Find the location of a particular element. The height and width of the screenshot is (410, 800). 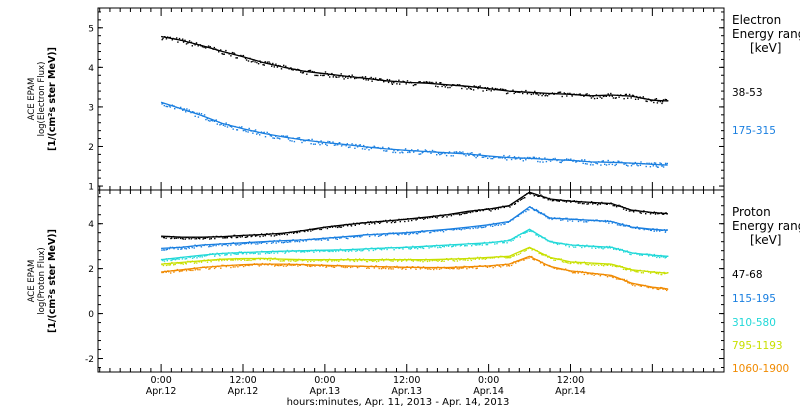

legend-unit: [keV] is located at coordinates (765, 48).